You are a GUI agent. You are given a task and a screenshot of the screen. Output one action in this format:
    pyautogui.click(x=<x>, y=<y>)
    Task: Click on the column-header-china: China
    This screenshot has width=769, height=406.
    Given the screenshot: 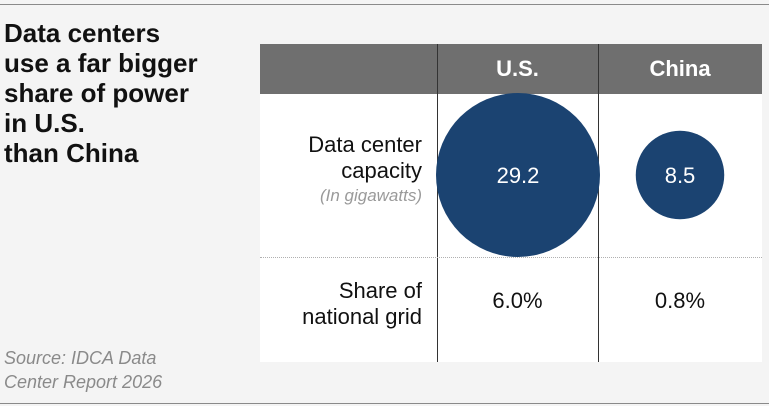 What is the action you would take?
    pyautogui.click(x=680, y=68)
    